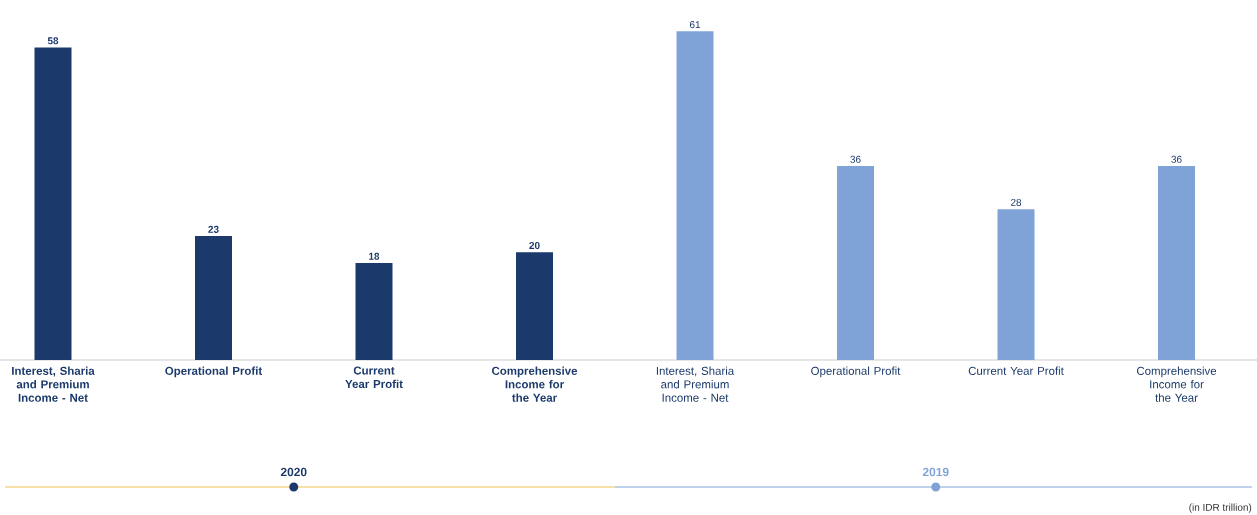  I want to click on text: (in IDR trillion), so click(1220, 508).